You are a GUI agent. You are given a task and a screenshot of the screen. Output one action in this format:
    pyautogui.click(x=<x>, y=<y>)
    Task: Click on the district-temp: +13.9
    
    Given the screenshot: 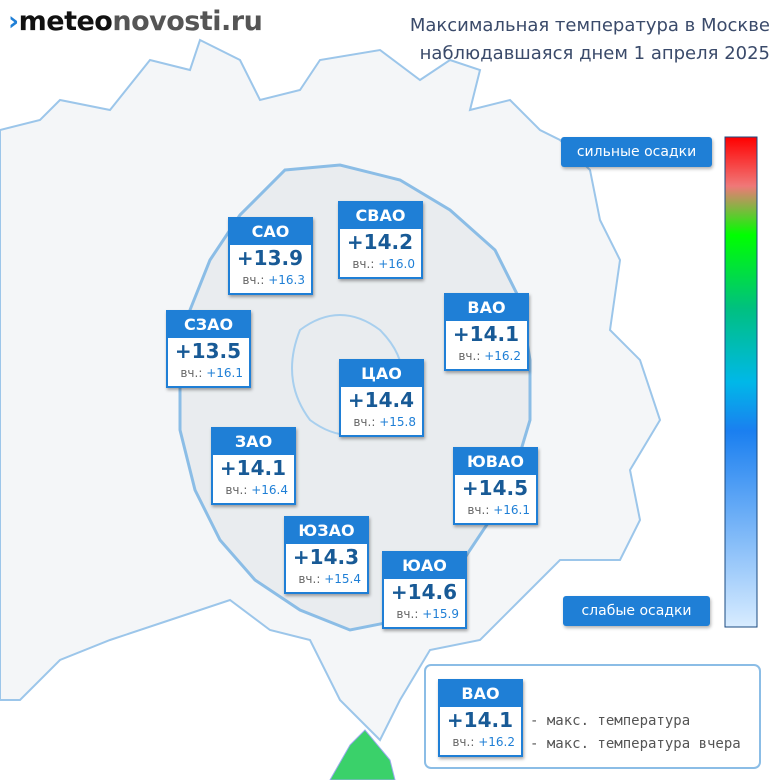 What is the action you would take?
    pyautogui.click(x=269, y=258)
    